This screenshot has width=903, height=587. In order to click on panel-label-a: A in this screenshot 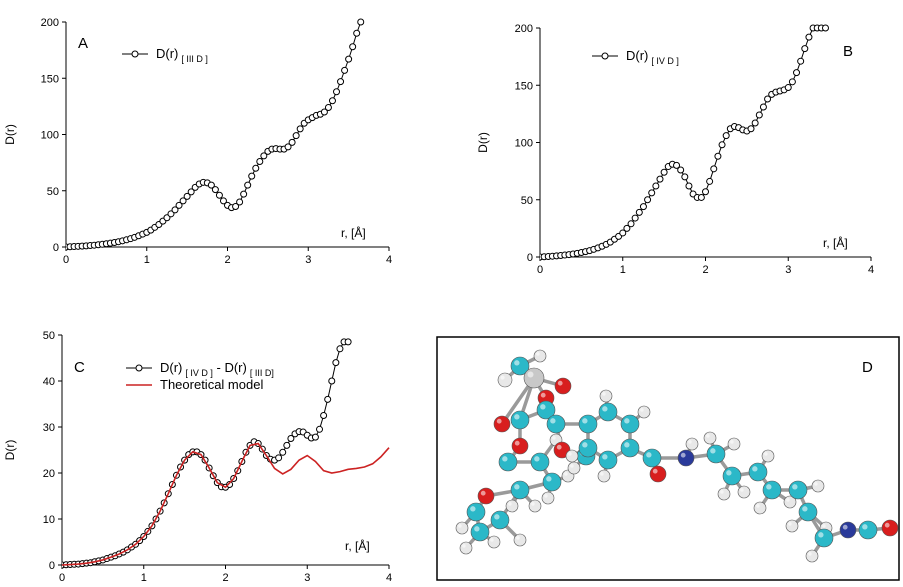, I will do `click(83, 43)`.